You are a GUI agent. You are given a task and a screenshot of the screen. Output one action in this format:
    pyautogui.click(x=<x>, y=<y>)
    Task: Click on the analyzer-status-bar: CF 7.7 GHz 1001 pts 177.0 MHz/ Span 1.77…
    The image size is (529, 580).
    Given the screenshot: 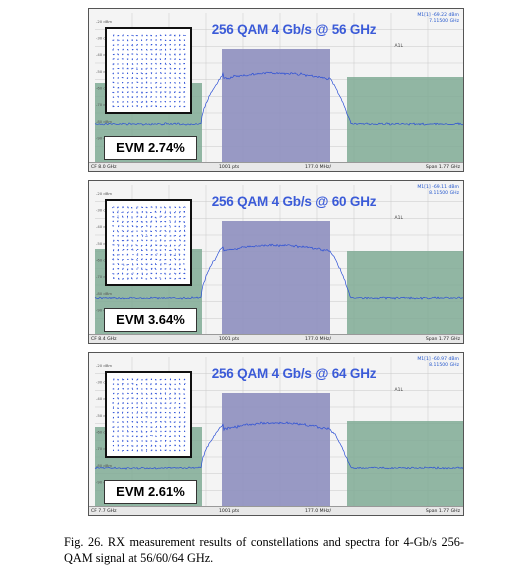 What is the action you would take?
    pyautogui.click(x=276, y=510)
    